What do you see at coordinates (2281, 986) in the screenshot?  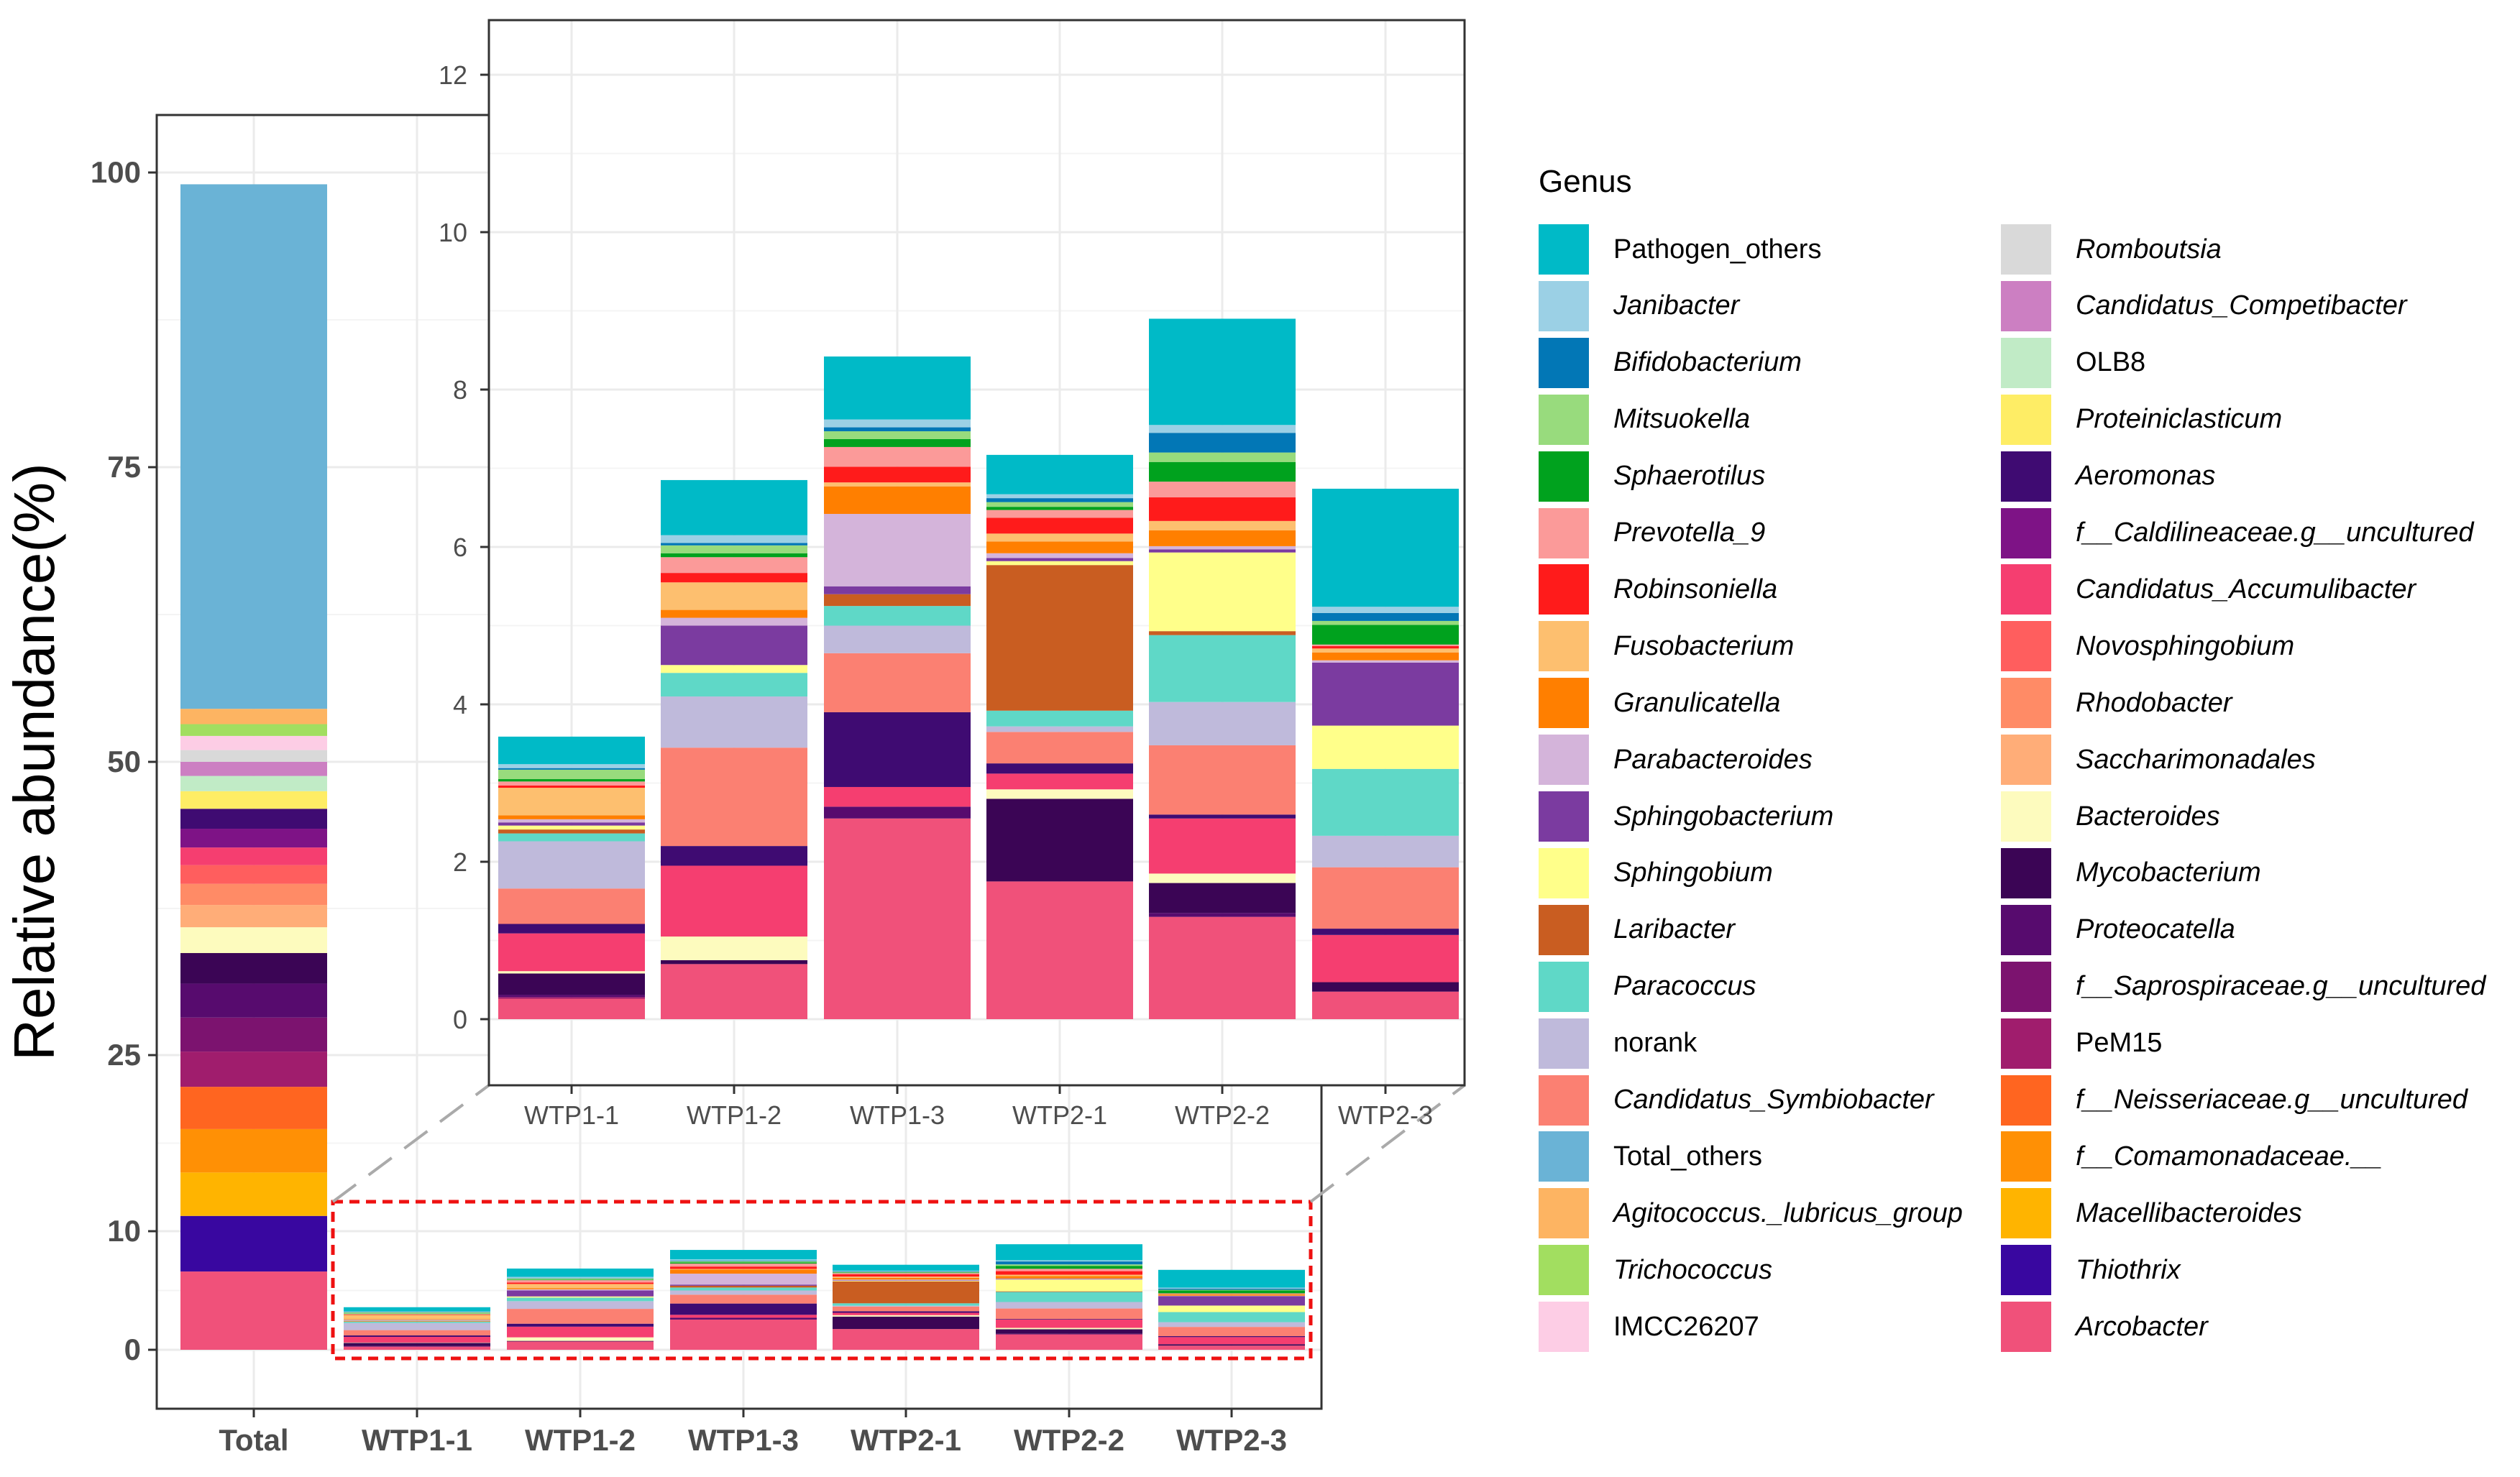 I see `legend-label: f__Saprospiraceae.g__uncultured` at bounding box center [2281, 986].